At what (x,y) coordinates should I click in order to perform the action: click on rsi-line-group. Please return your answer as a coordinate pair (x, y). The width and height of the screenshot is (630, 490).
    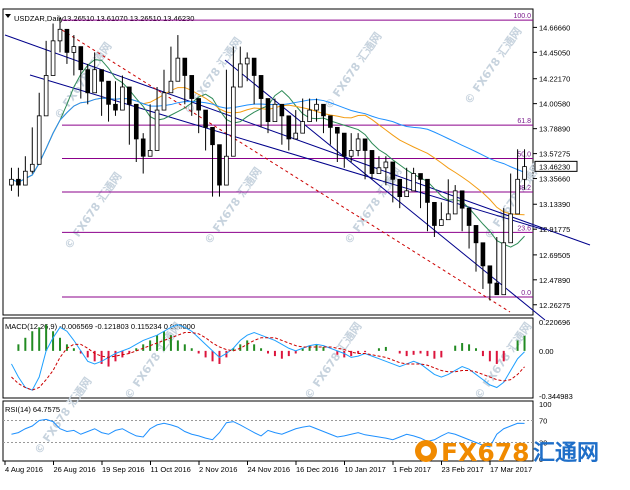
    Looking at the image, I should click on (268, 433).